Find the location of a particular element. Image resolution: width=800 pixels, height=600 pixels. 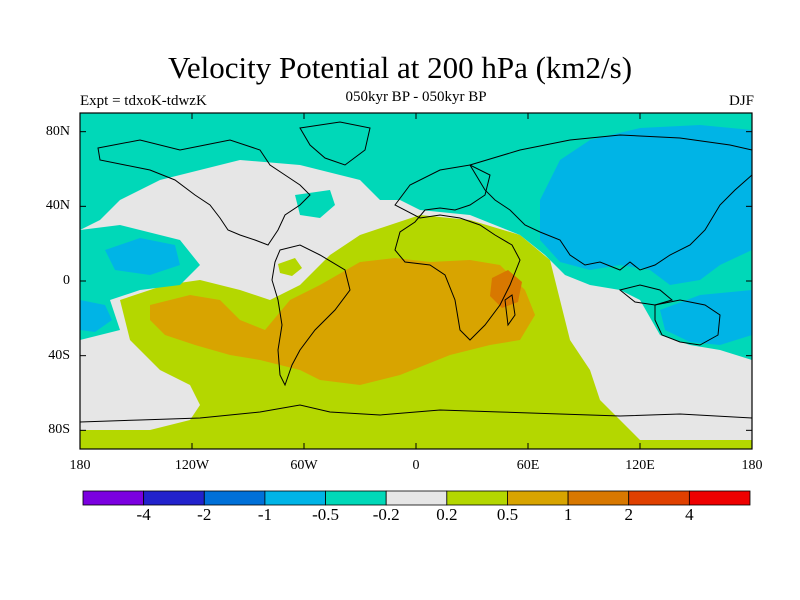

colorbar-label: 1 is located at coordinates (568, 514).